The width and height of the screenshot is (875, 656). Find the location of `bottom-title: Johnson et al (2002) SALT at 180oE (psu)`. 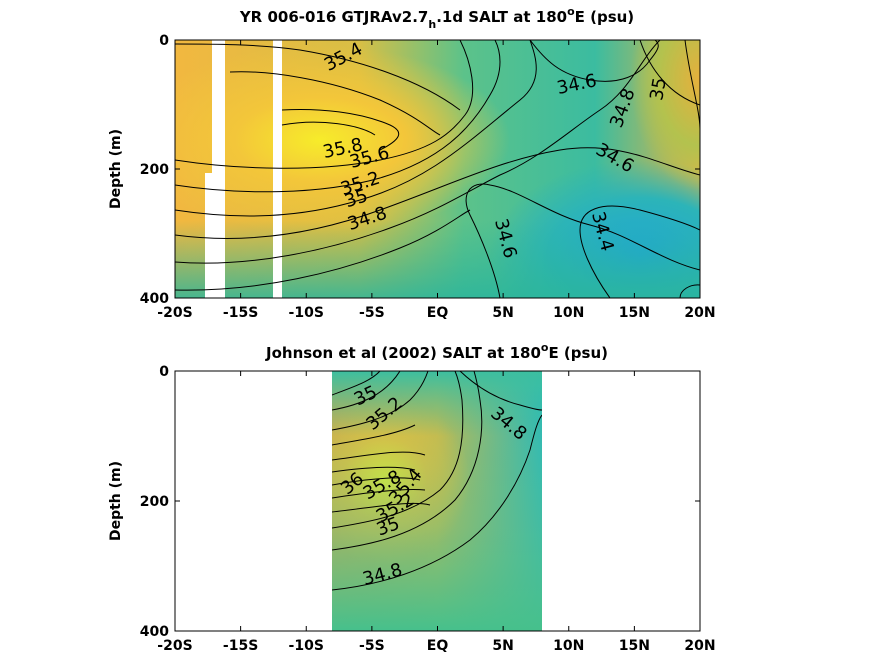

bottom-title: Johnson et al (2002) SALT at 180oE (psu) is located at coordinates (436, 351).